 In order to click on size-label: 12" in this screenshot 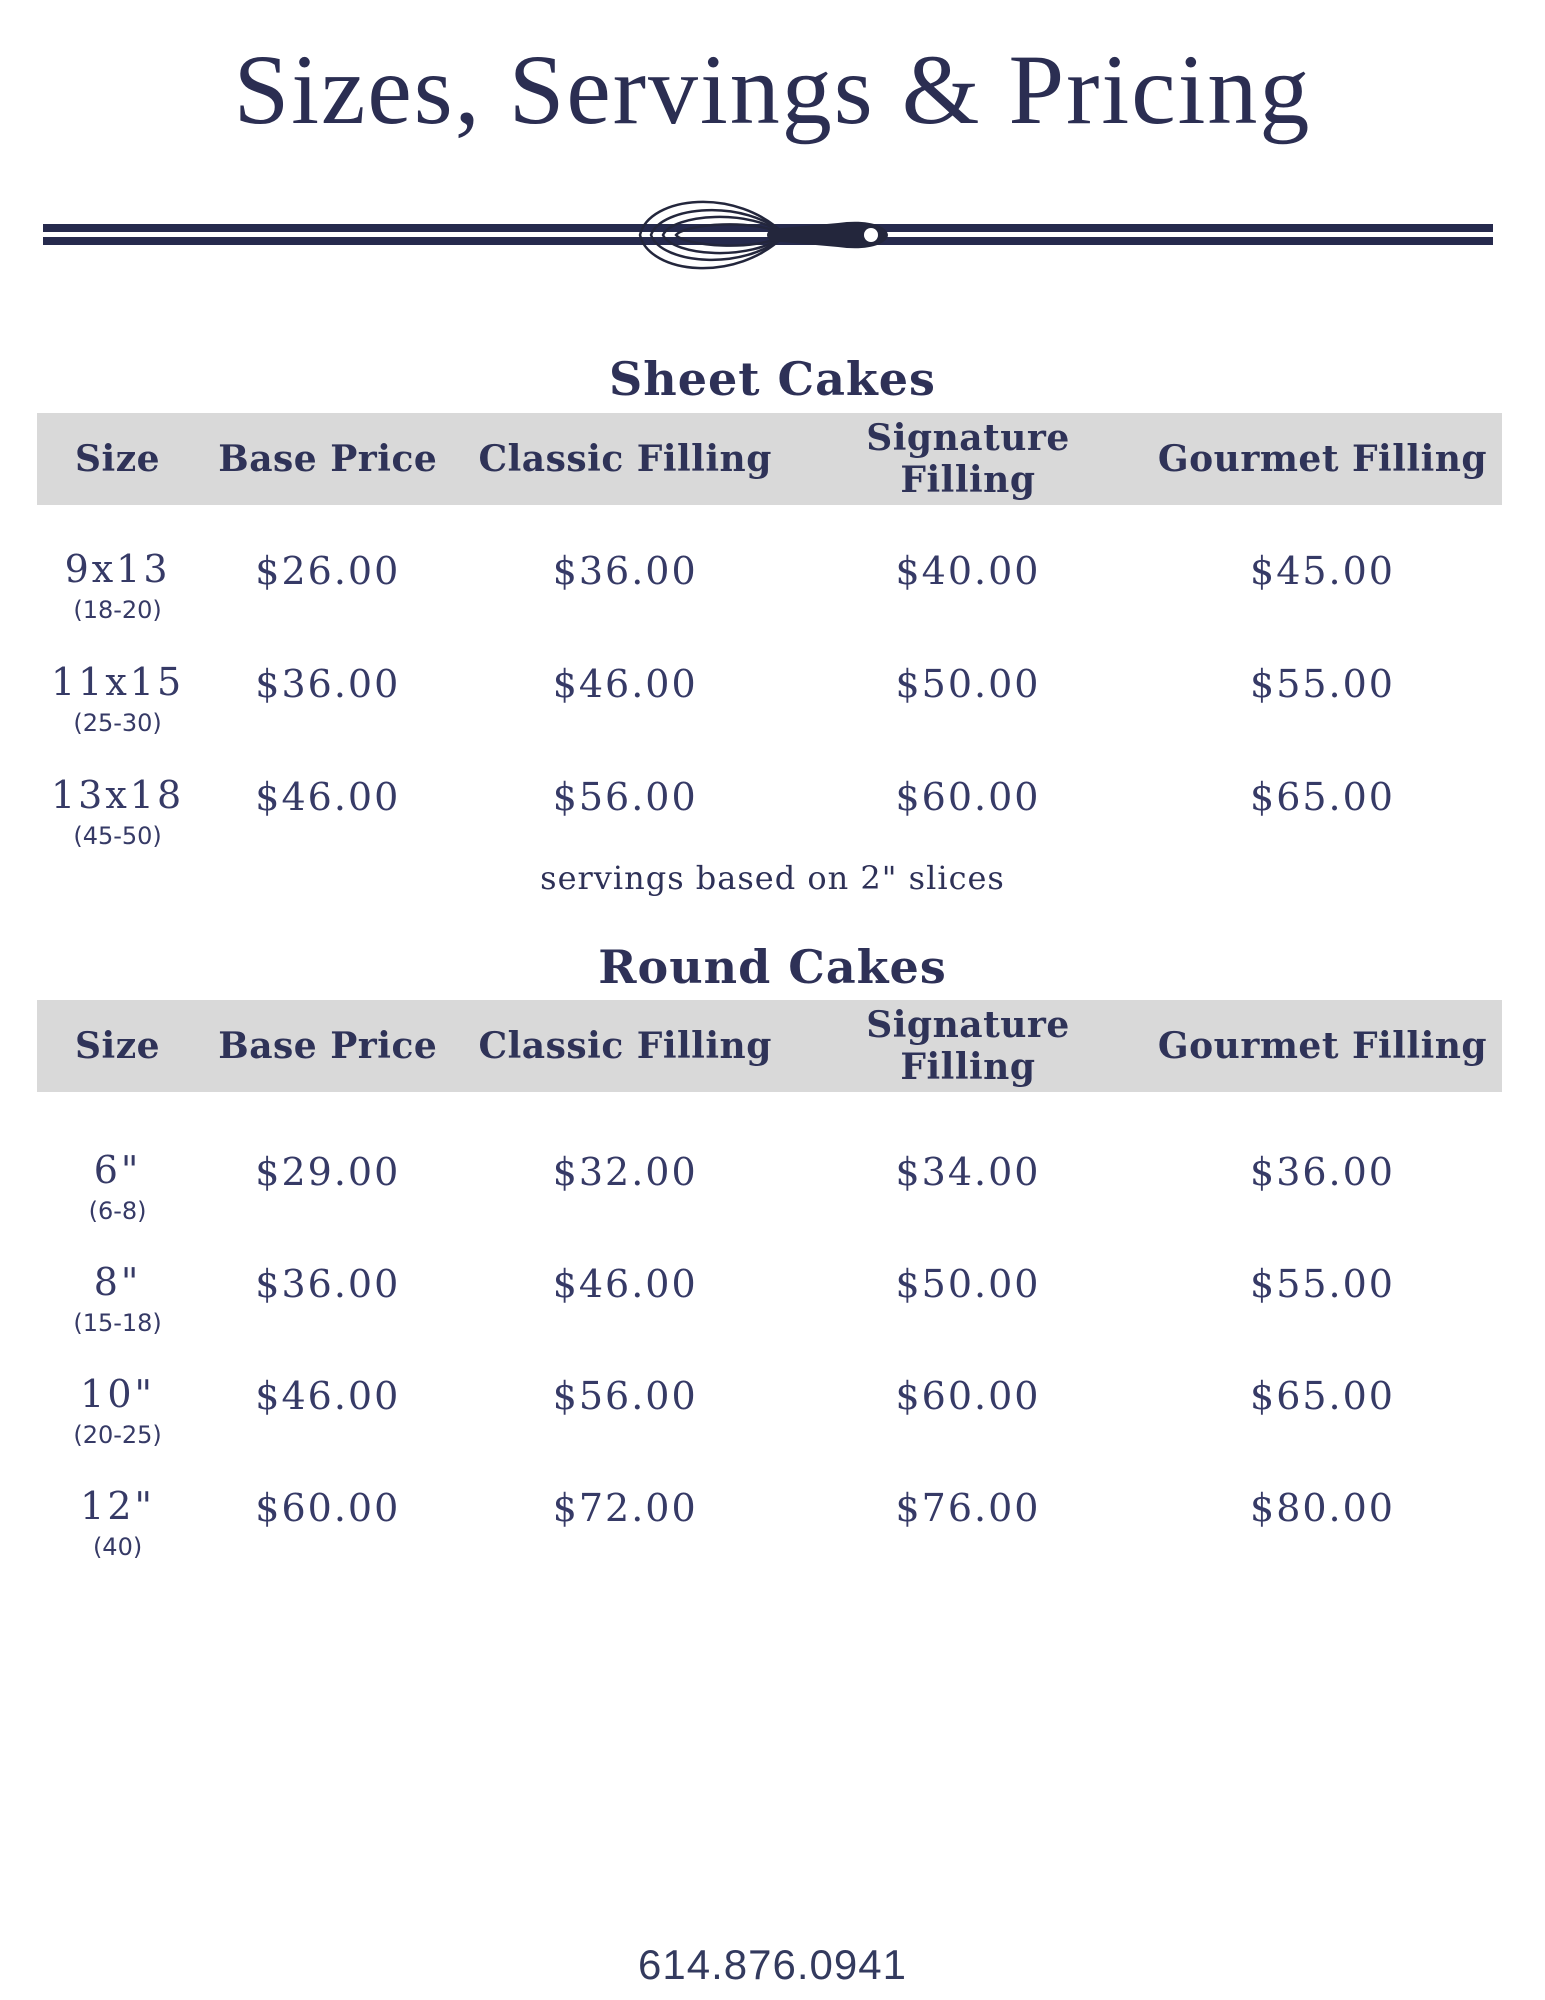, I will do `click(117, 1506)`.